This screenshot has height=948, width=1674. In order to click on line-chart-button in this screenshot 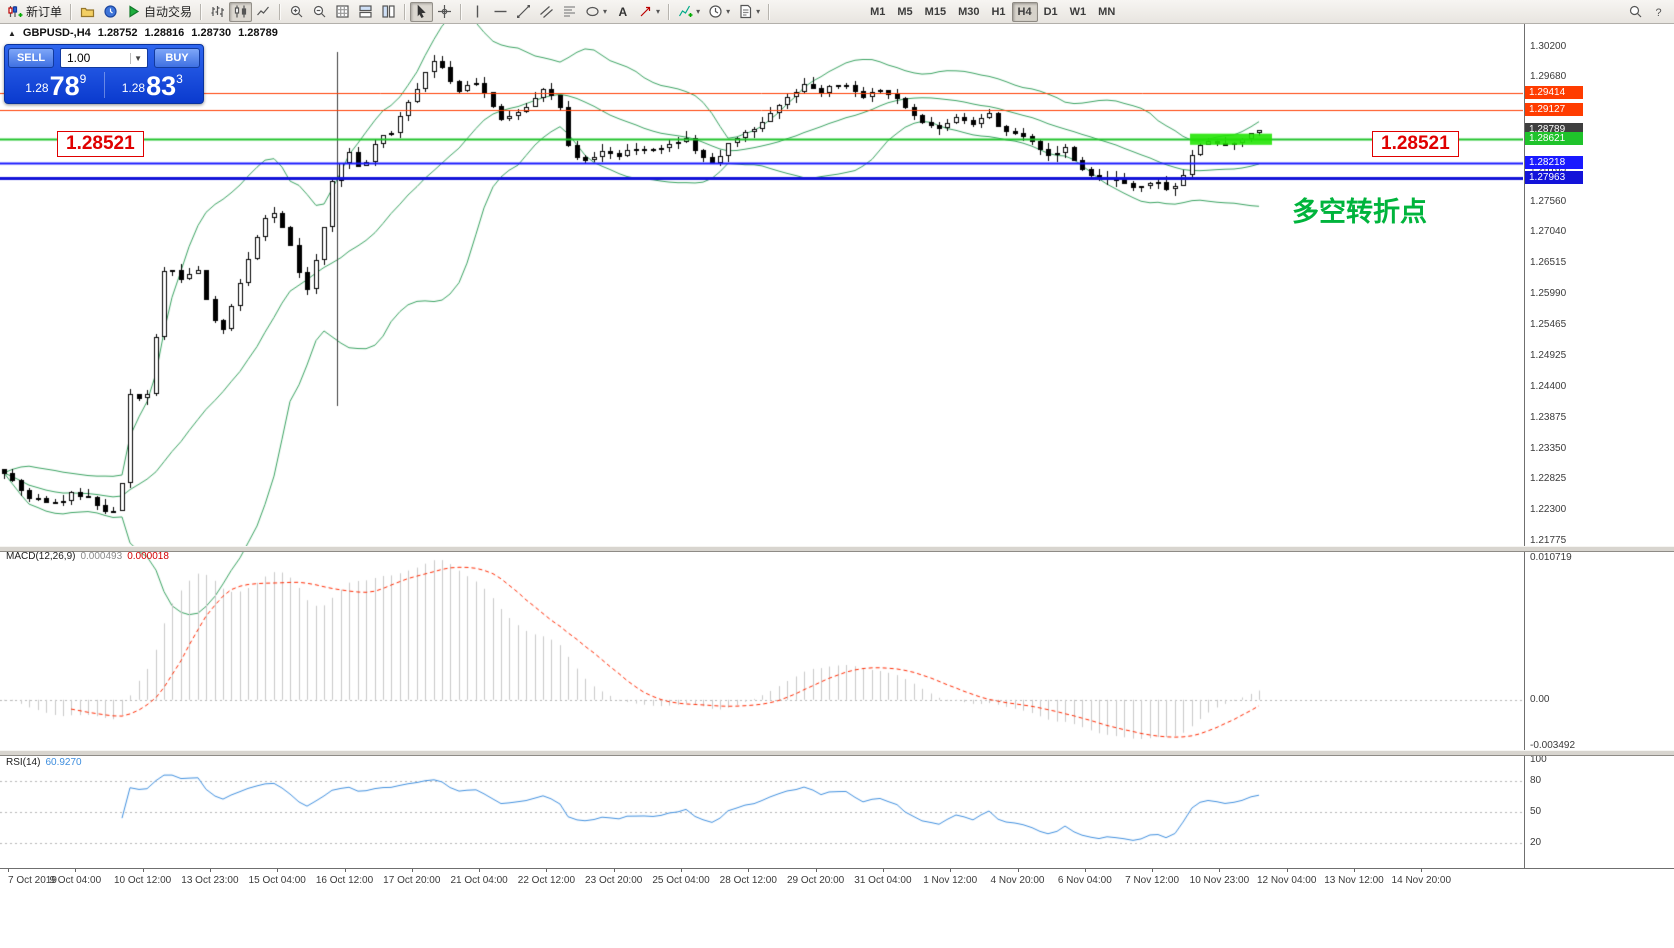, I will do `click(263, 12)`.